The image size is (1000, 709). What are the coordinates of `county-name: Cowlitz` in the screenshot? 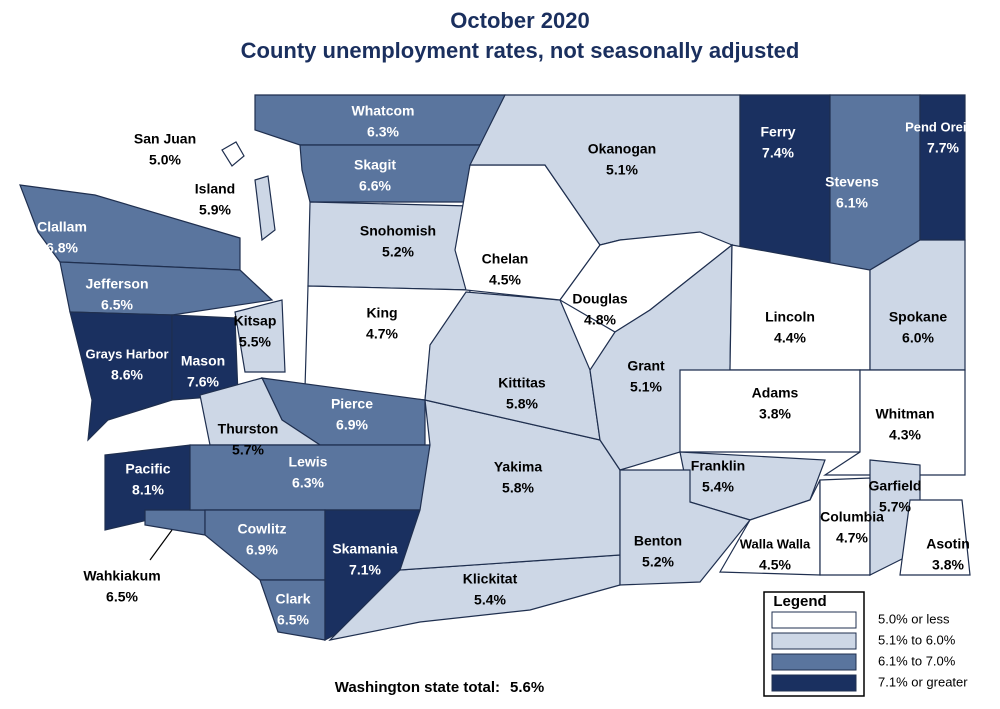 It's located at (262, 529).